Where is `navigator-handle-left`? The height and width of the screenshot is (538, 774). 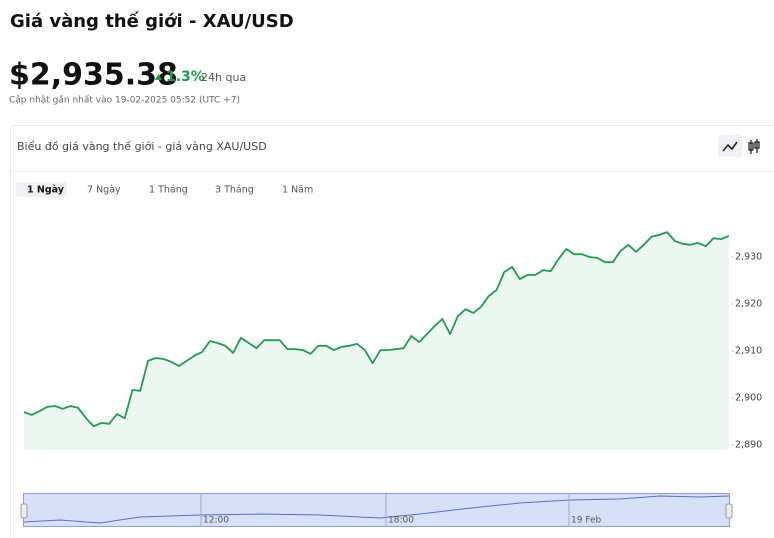 navigator-handle-left is located at coordinates (24, 511).